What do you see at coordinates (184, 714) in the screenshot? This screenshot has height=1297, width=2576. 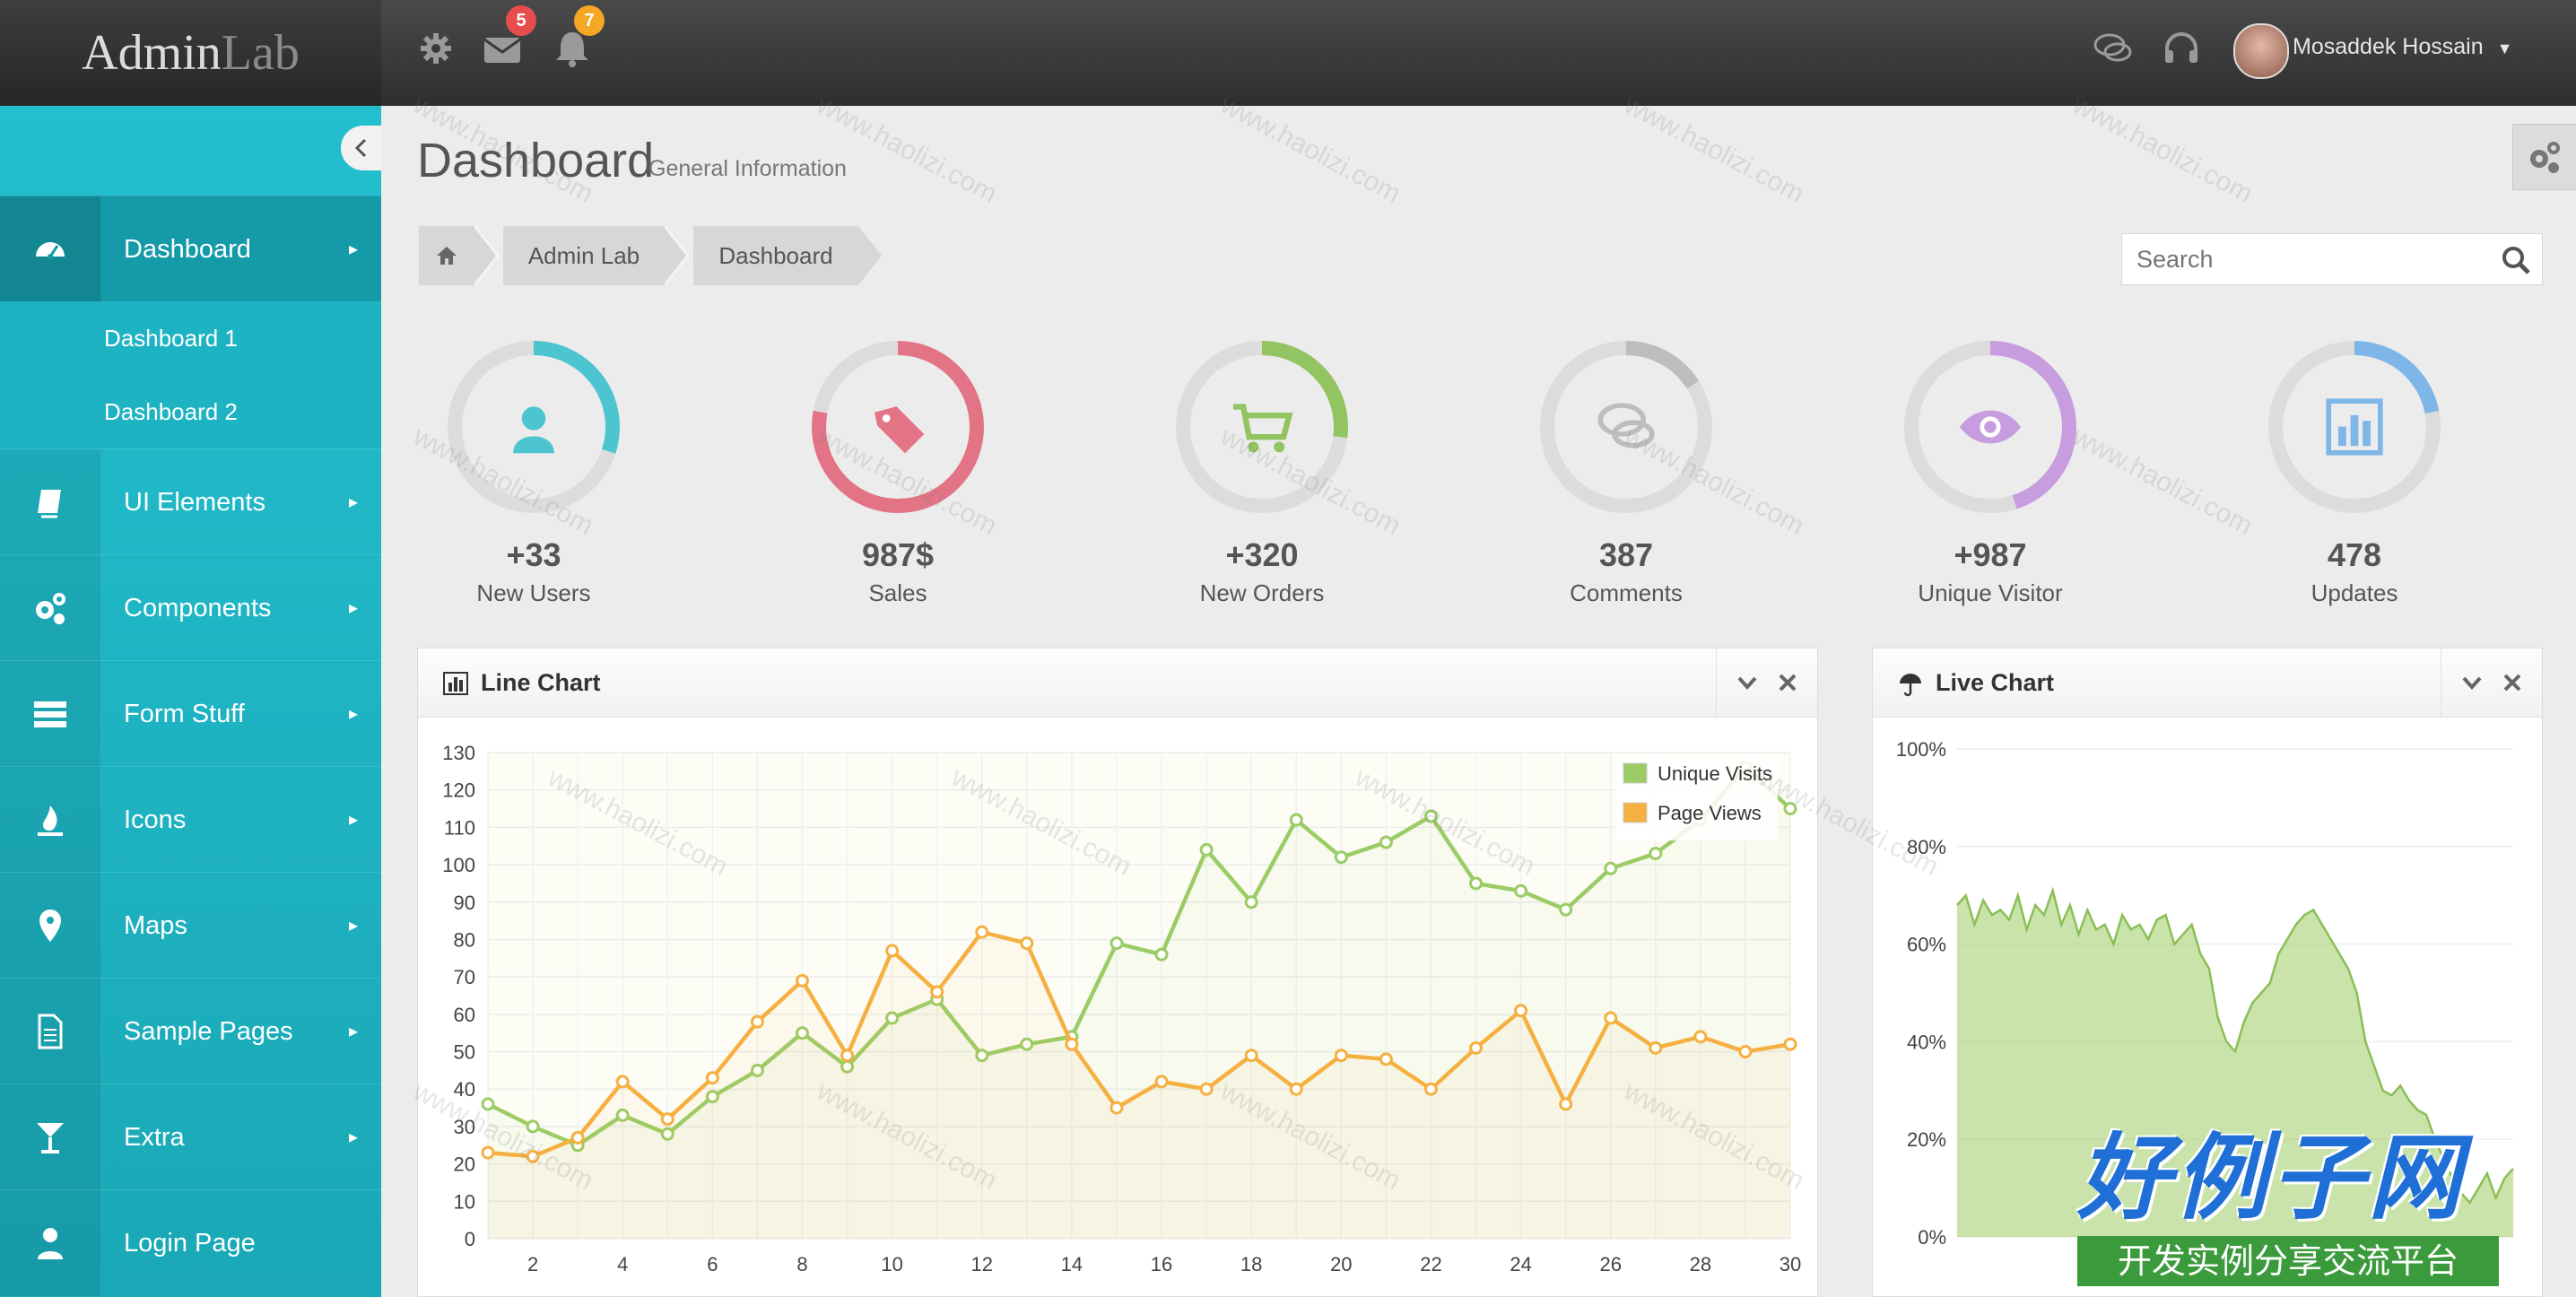 I see `sidebar-item-label: Form Stuff` at bounding box center [184, 714].